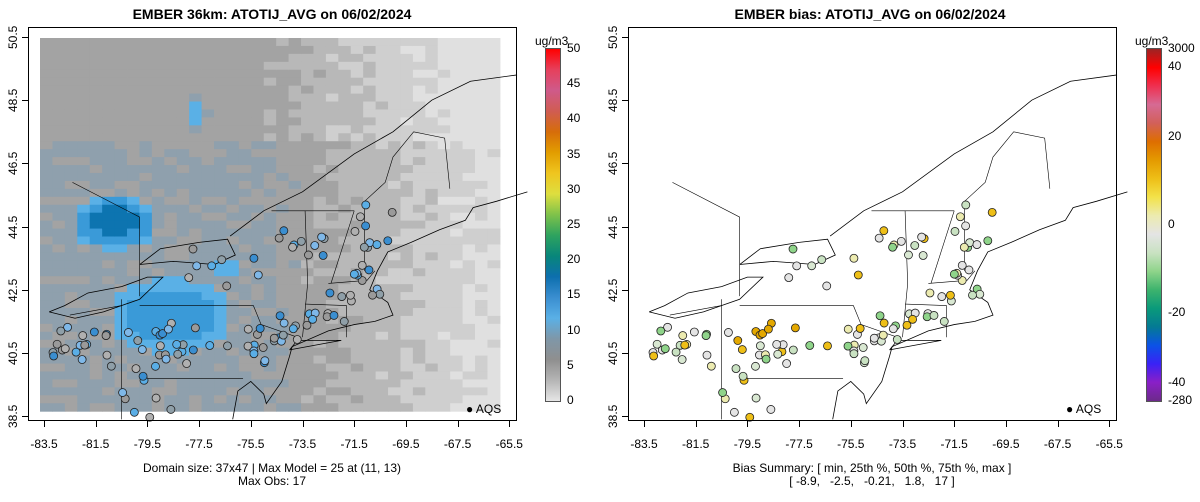 The height and width of the screenshot is (502, 1200). Describe the element at coordinates (613, 100) in the screenshot. I see `y-tick-label: 48.5` at that location.